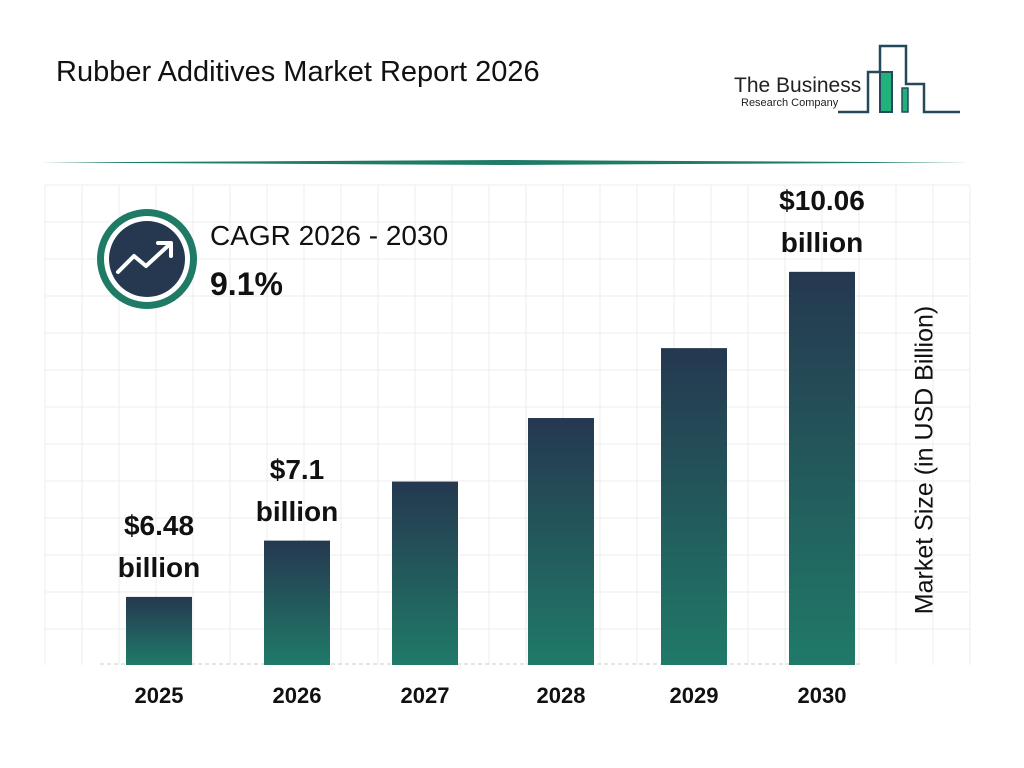 The image size is (1024, 768). I want to click on data-label: $10.06 billion, so click(822, 222).